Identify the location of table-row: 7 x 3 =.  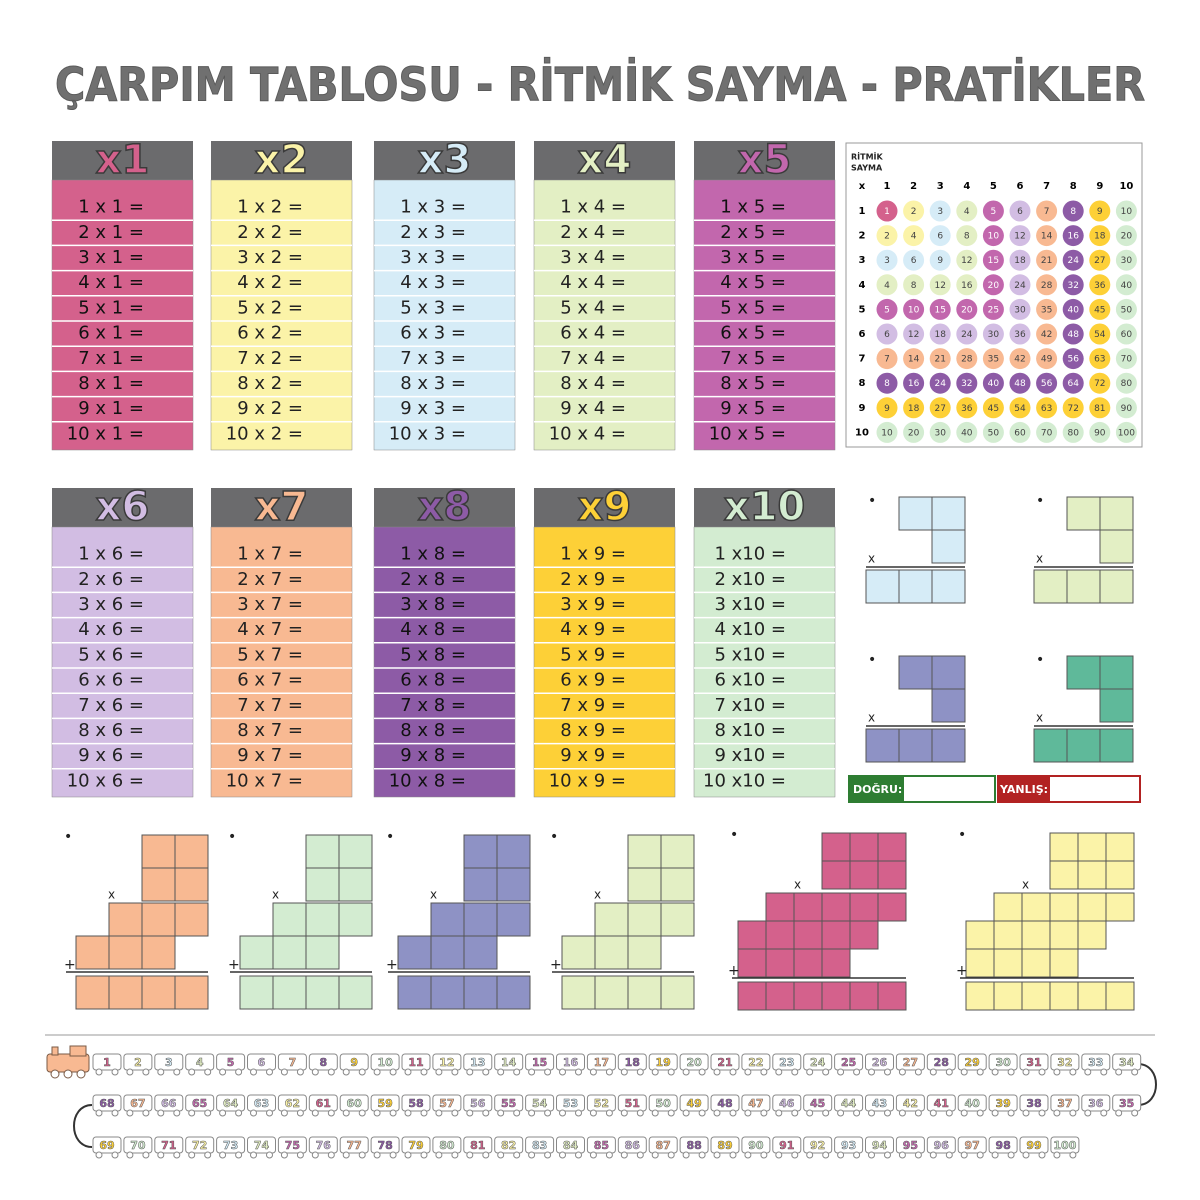
(433, 358).